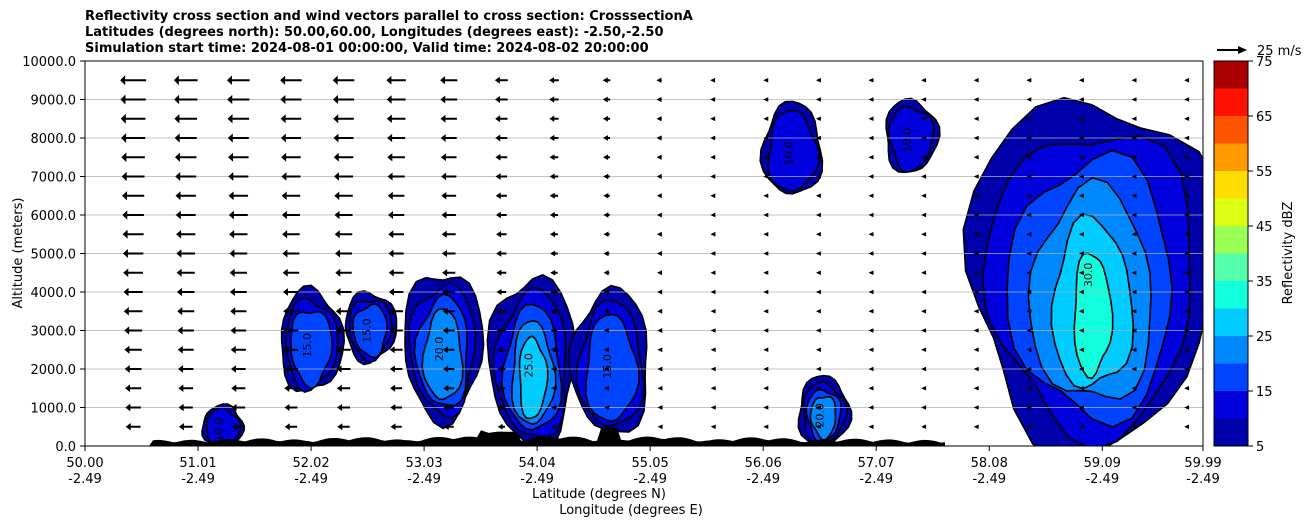 The width and height of the screenshot is (1304, 526). What do you see at coordinates (876, 463) in the screenshot?
I see `x-tick-label-lat: 57.07` at bounding box center [876, 463].